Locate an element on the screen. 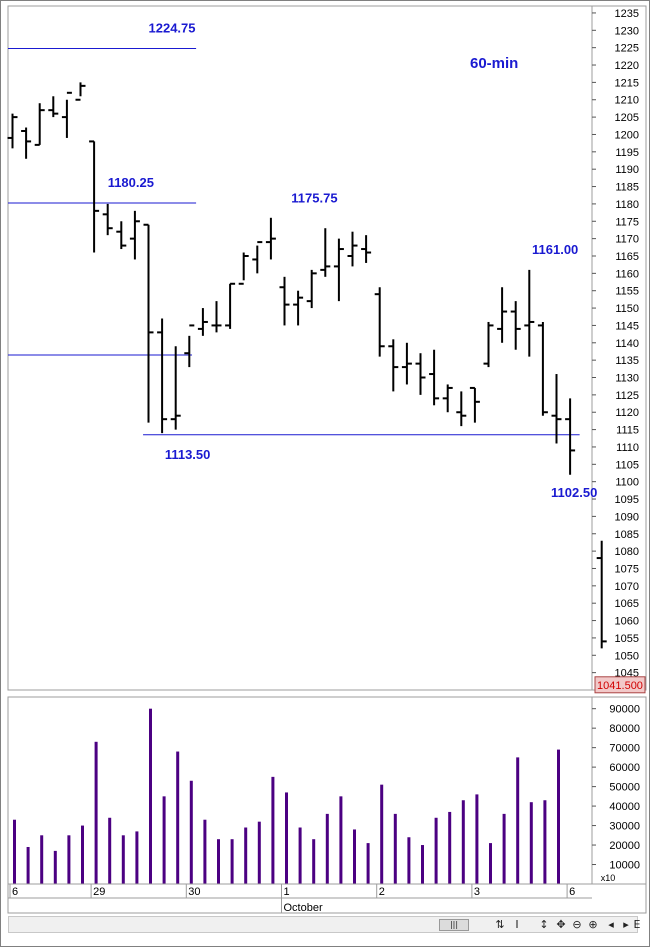  zoom-in-icon: ⊕ is located at coordinates (593, 924).